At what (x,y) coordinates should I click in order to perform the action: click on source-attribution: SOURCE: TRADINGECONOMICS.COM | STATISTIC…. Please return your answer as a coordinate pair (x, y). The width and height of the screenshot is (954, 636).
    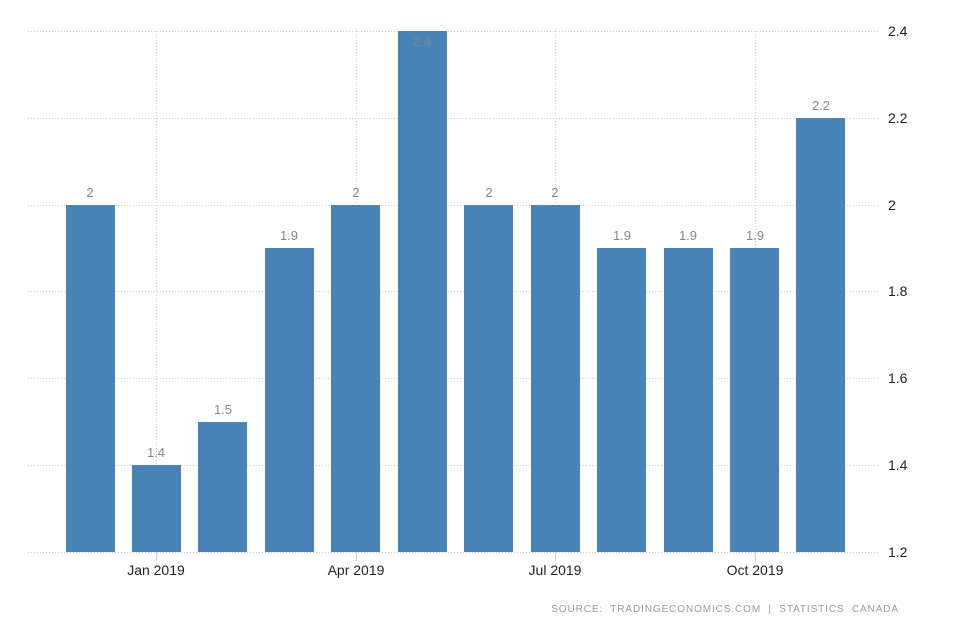
    Looking at the image, I should click on (725, 609).